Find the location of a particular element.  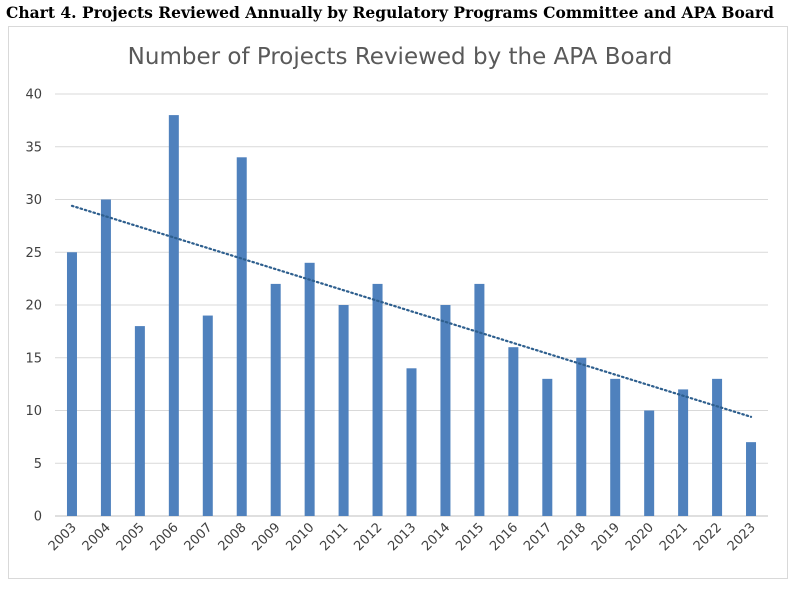

bar-2011 is located at coordinates (343, 410).